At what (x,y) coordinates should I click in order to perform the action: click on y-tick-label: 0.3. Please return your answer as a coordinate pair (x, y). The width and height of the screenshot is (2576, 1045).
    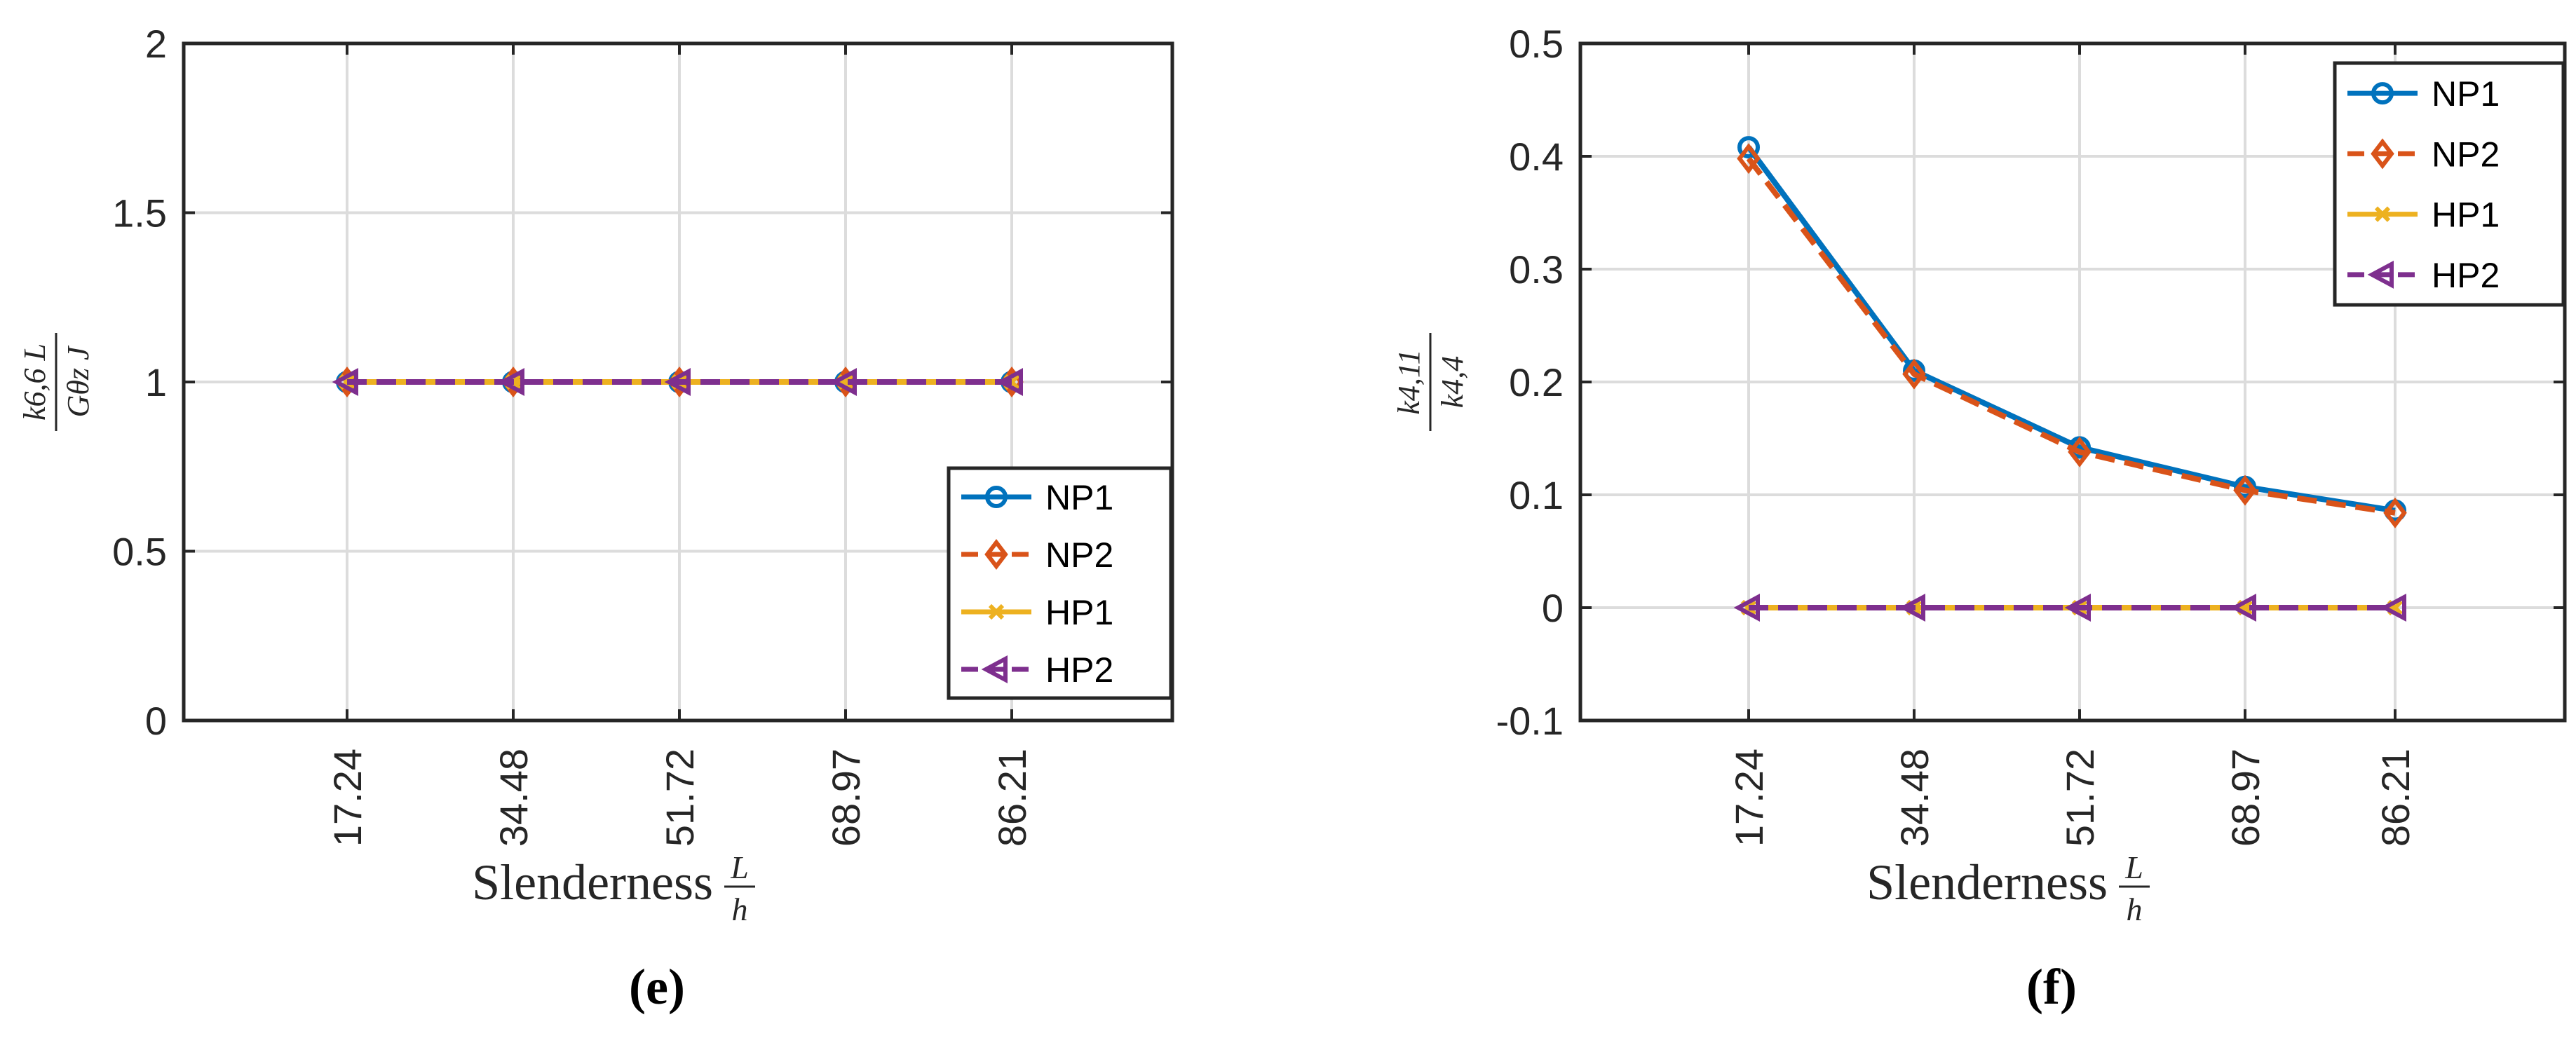
    Looking at the image, I should click on (1536, 269).